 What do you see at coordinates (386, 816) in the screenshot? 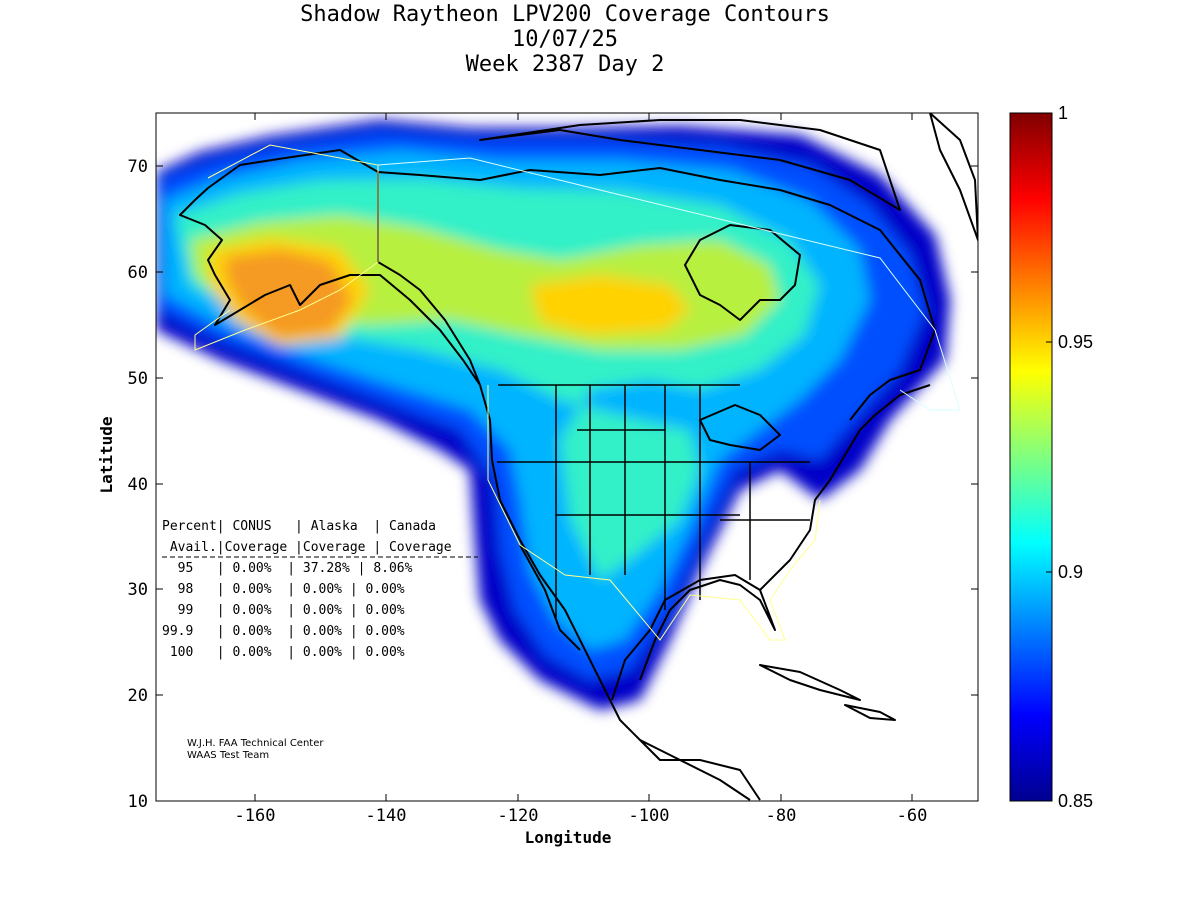
I see `x-tick-label: -140` at bounding box center [386, 816].